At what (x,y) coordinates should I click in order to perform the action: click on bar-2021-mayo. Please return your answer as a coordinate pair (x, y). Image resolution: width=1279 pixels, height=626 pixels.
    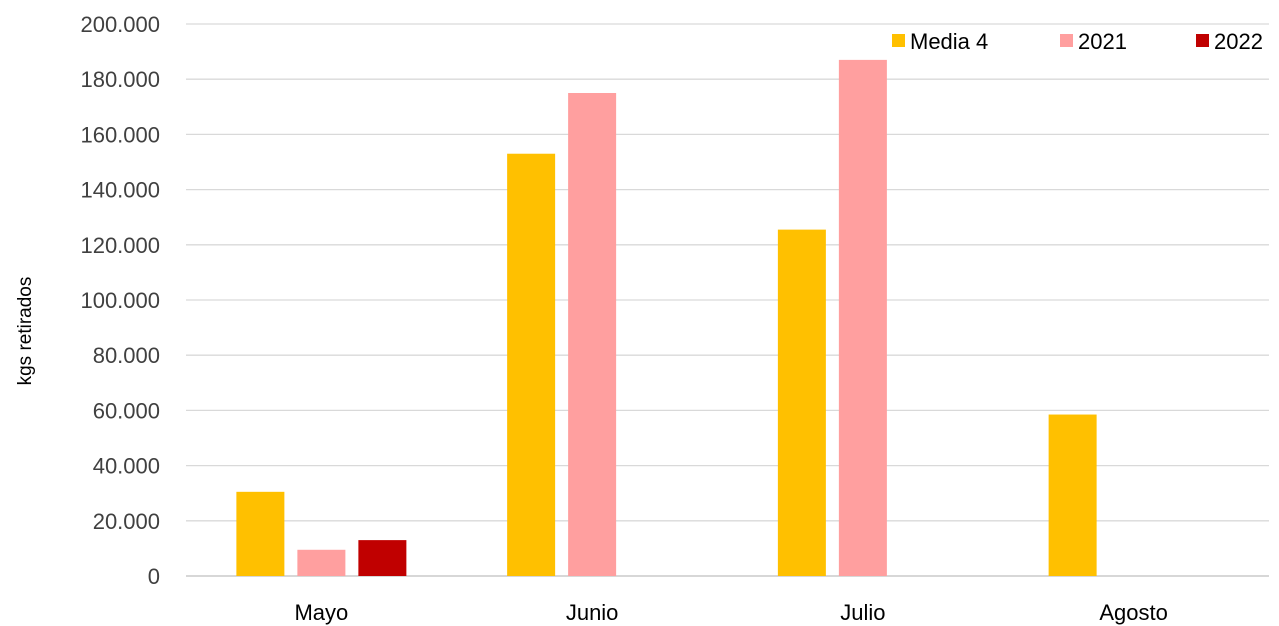
    Looking at the image, I should click on (321, 562).